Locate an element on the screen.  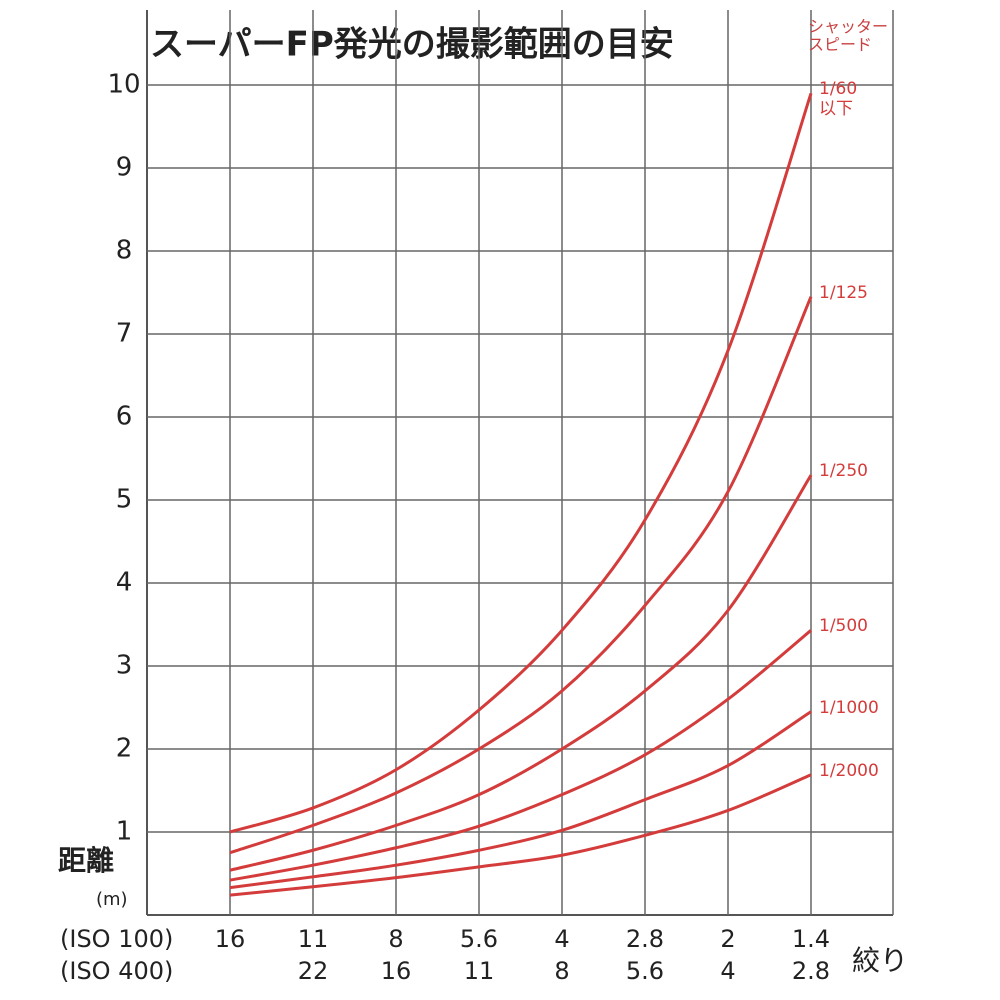
y-tick-label: 5 is located at coordinates (124, 500).